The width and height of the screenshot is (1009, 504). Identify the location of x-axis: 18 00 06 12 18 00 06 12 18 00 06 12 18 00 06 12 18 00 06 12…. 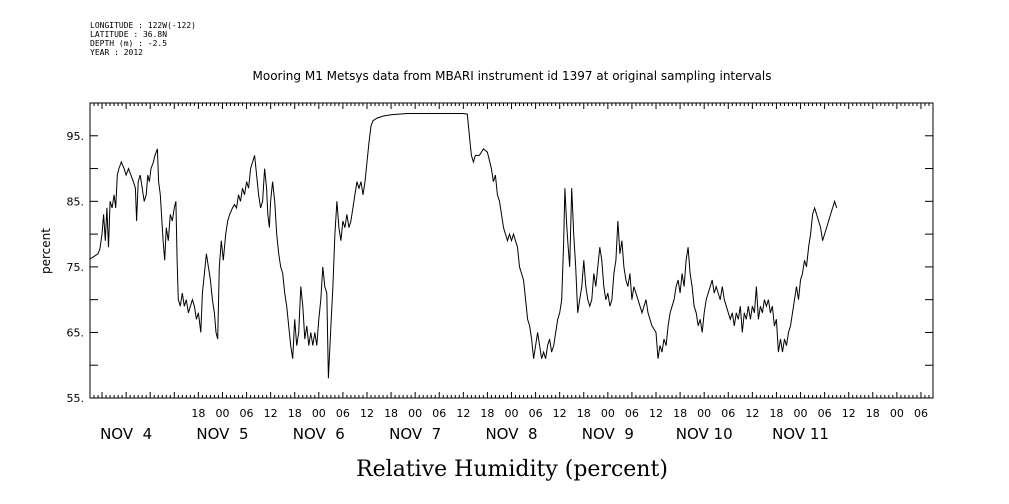
(559, 413).